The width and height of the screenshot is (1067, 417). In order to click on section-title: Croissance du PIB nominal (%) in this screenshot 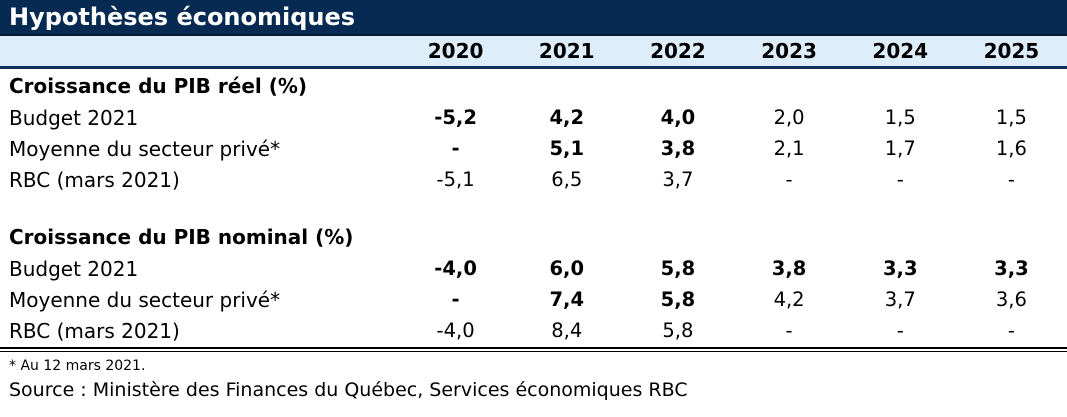, I will do `click(181, 236)`.